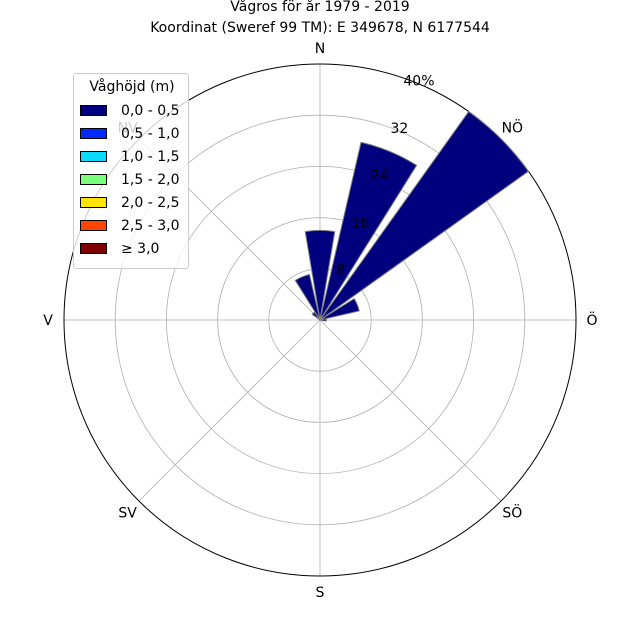  What do you see at coordinates (150, 134) in the screenshot?
I see `legend-label: 0,5 - 1,0` at bounding box center [150, 134].